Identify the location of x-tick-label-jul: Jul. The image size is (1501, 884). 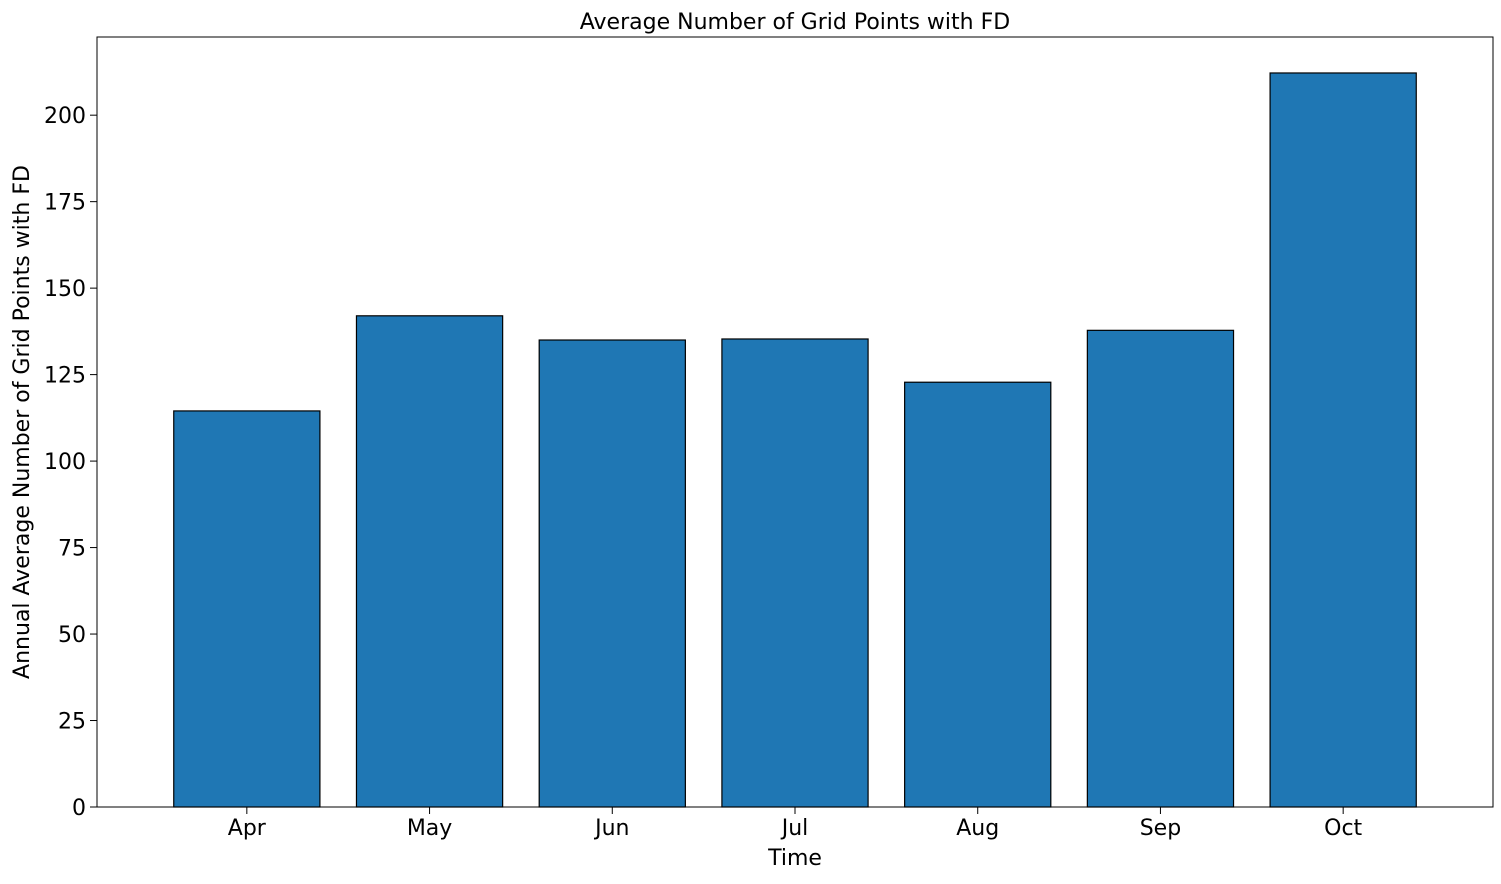
(794, 828).